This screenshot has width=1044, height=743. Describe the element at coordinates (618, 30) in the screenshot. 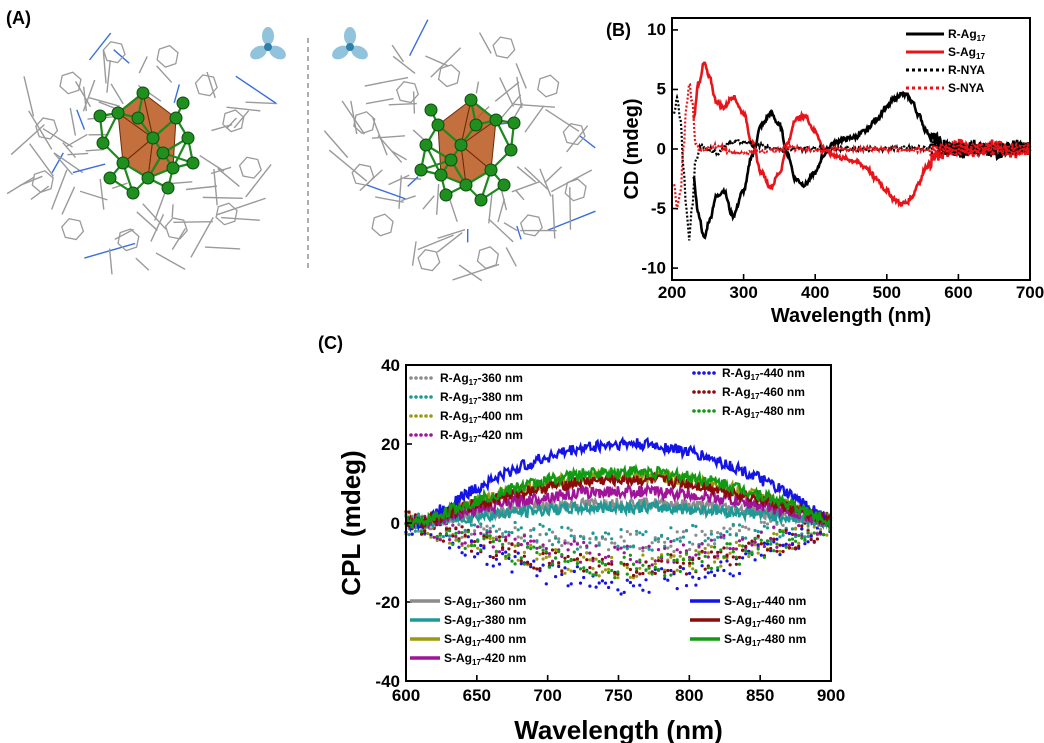

I see `panel-label-b: (B)` at that location.